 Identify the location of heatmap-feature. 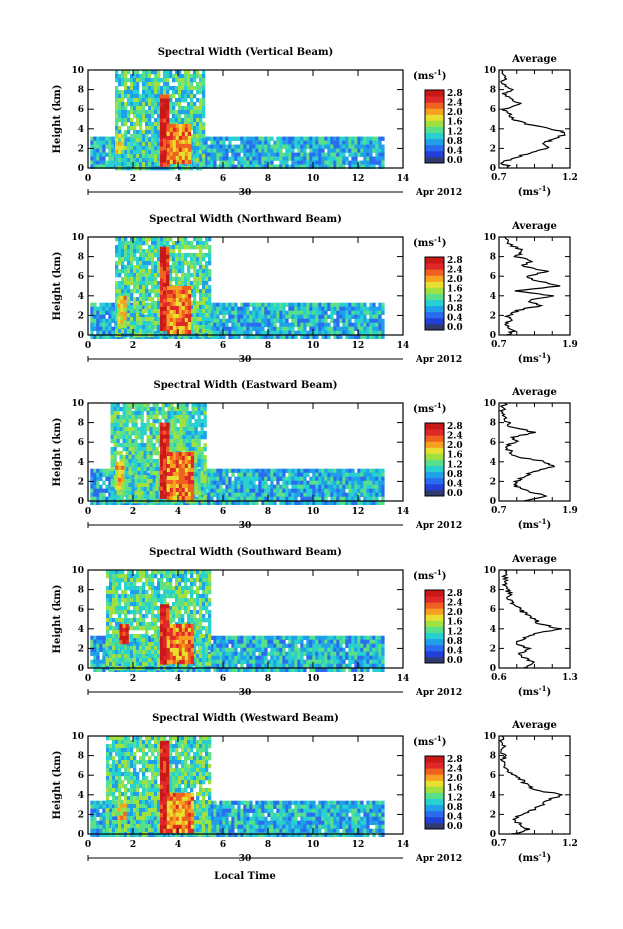
(179, 310).